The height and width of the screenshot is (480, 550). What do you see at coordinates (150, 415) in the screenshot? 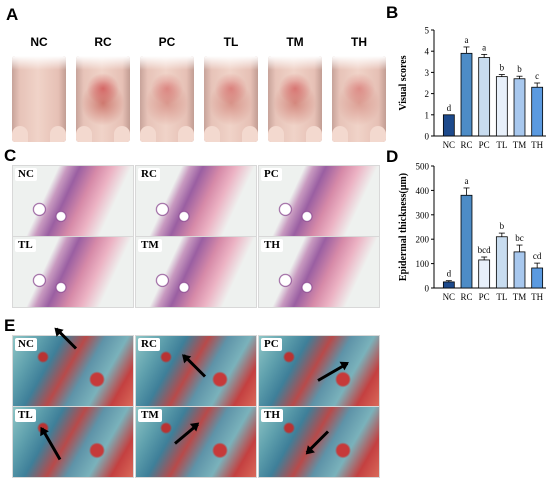
I see `panel-e-label-4: TM` at bounding box center [150, 415].